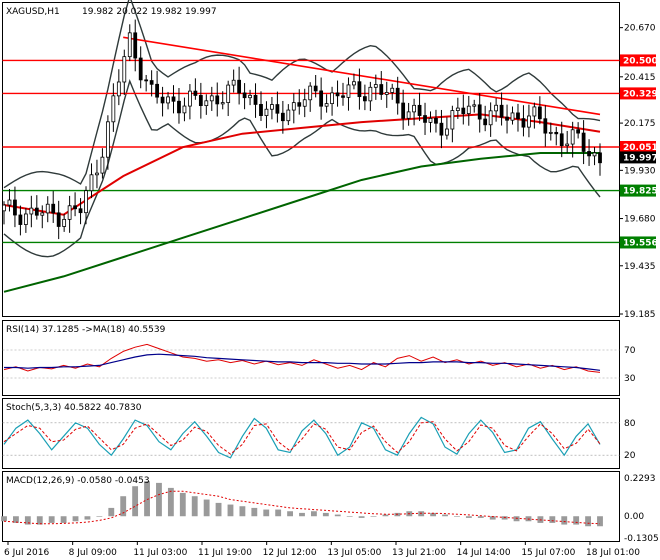 The height and width of the screenshot is (560, 660). What do you see at coordinates (311, 433) in the screenshot?
I see `stoch-pane` at bounding box center [311, 433].